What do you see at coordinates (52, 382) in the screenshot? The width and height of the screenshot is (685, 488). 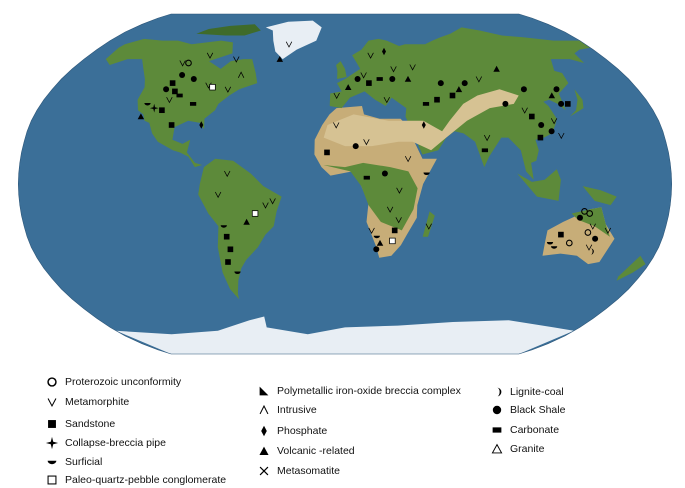 I see `proterozoic-unconformity-icon` at bounding box center [52, 382].